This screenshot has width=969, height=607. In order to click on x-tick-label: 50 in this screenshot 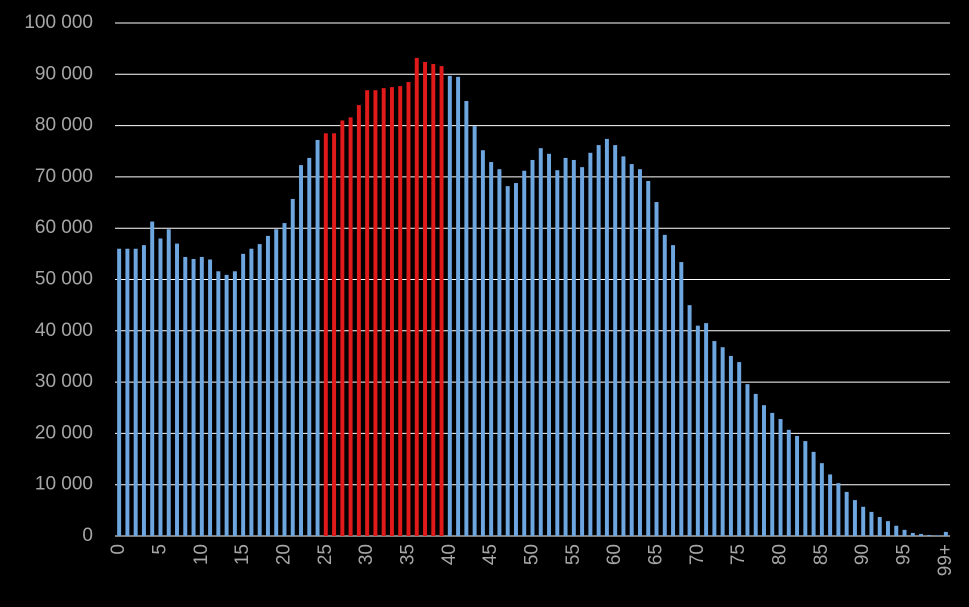, I will do `click(532, 554)`.